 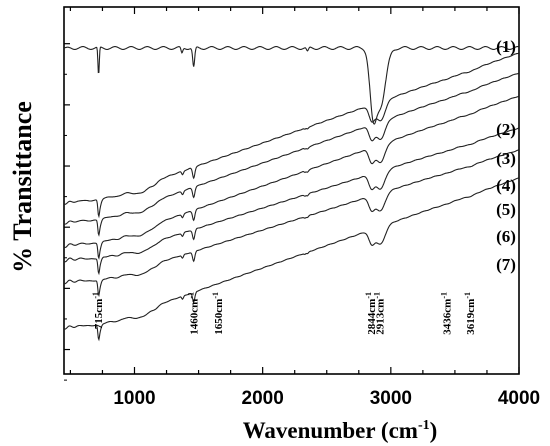 I want to click on series-label: (4), so click(x=506, y=185).